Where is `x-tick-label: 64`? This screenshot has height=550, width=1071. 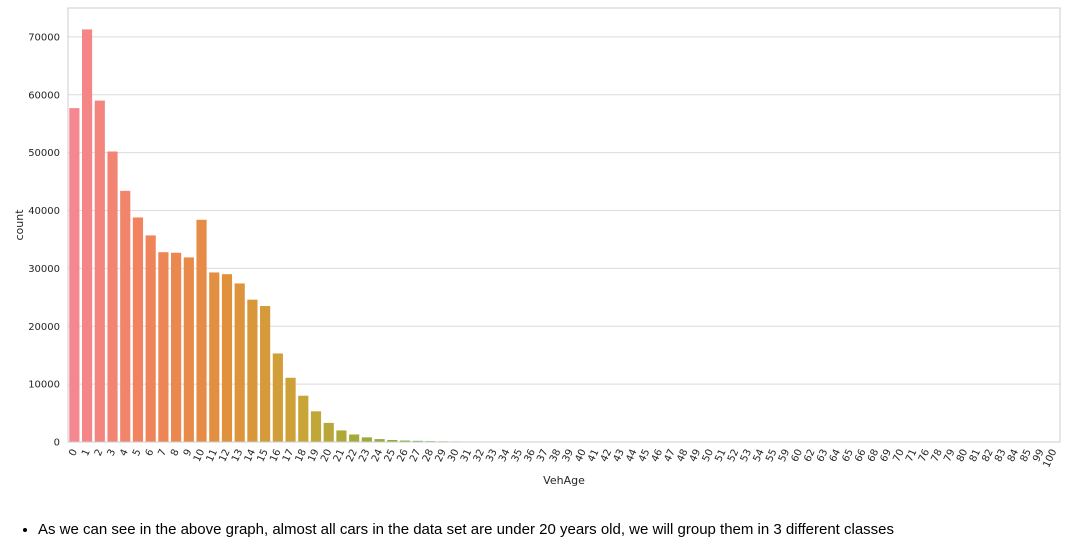
x-tick-label: 64 is located at coordinates (835, 456).